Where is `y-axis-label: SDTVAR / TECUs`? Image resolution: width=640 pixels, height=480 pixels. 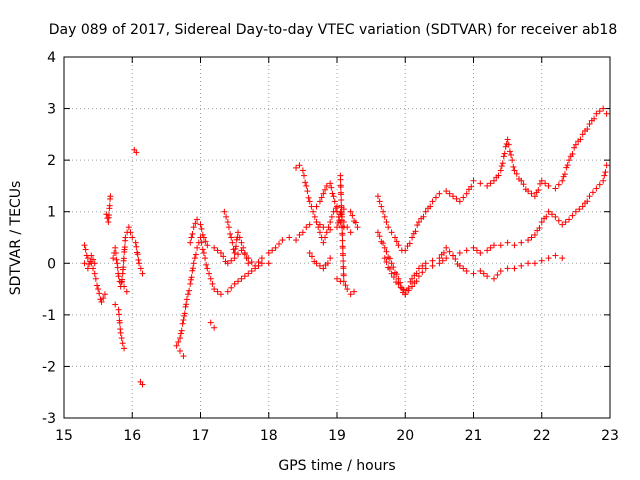 y-axis-label: SDTVAR / TECUs is located at coordinates (16, 238).